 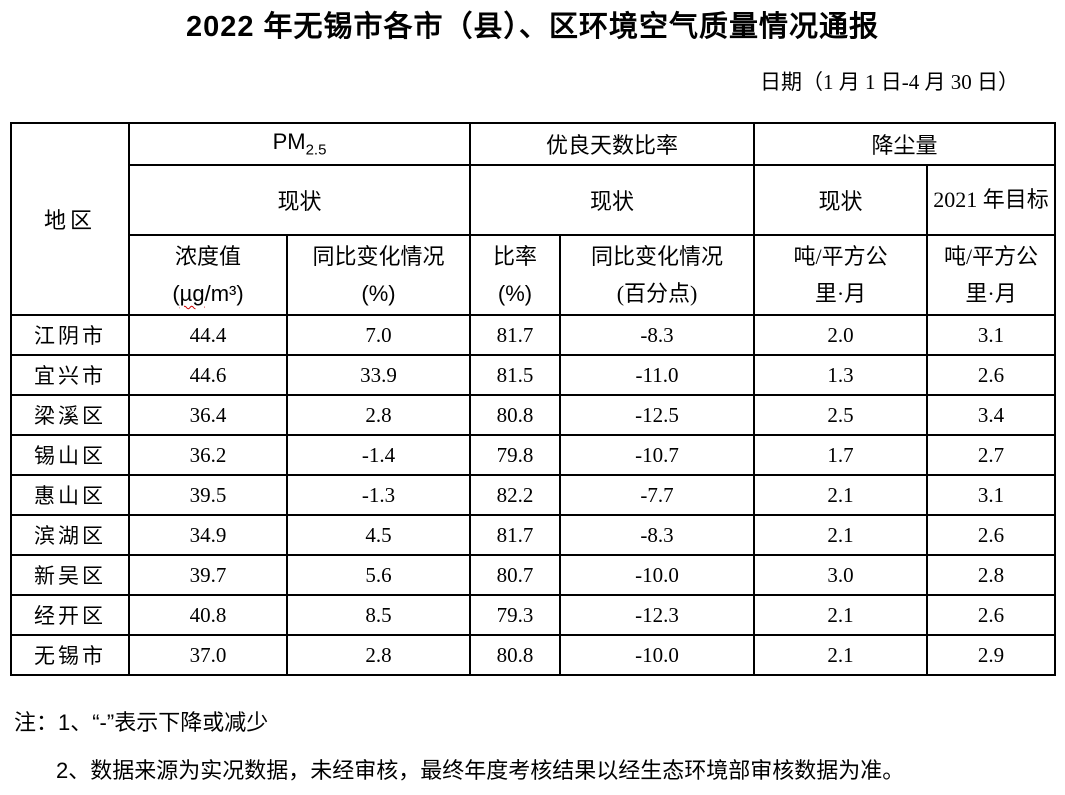 What do you see at coordinates (70, 415) in the screenshot?
I see `region-cell: 梁溪区` at bounding box center [70, 415].